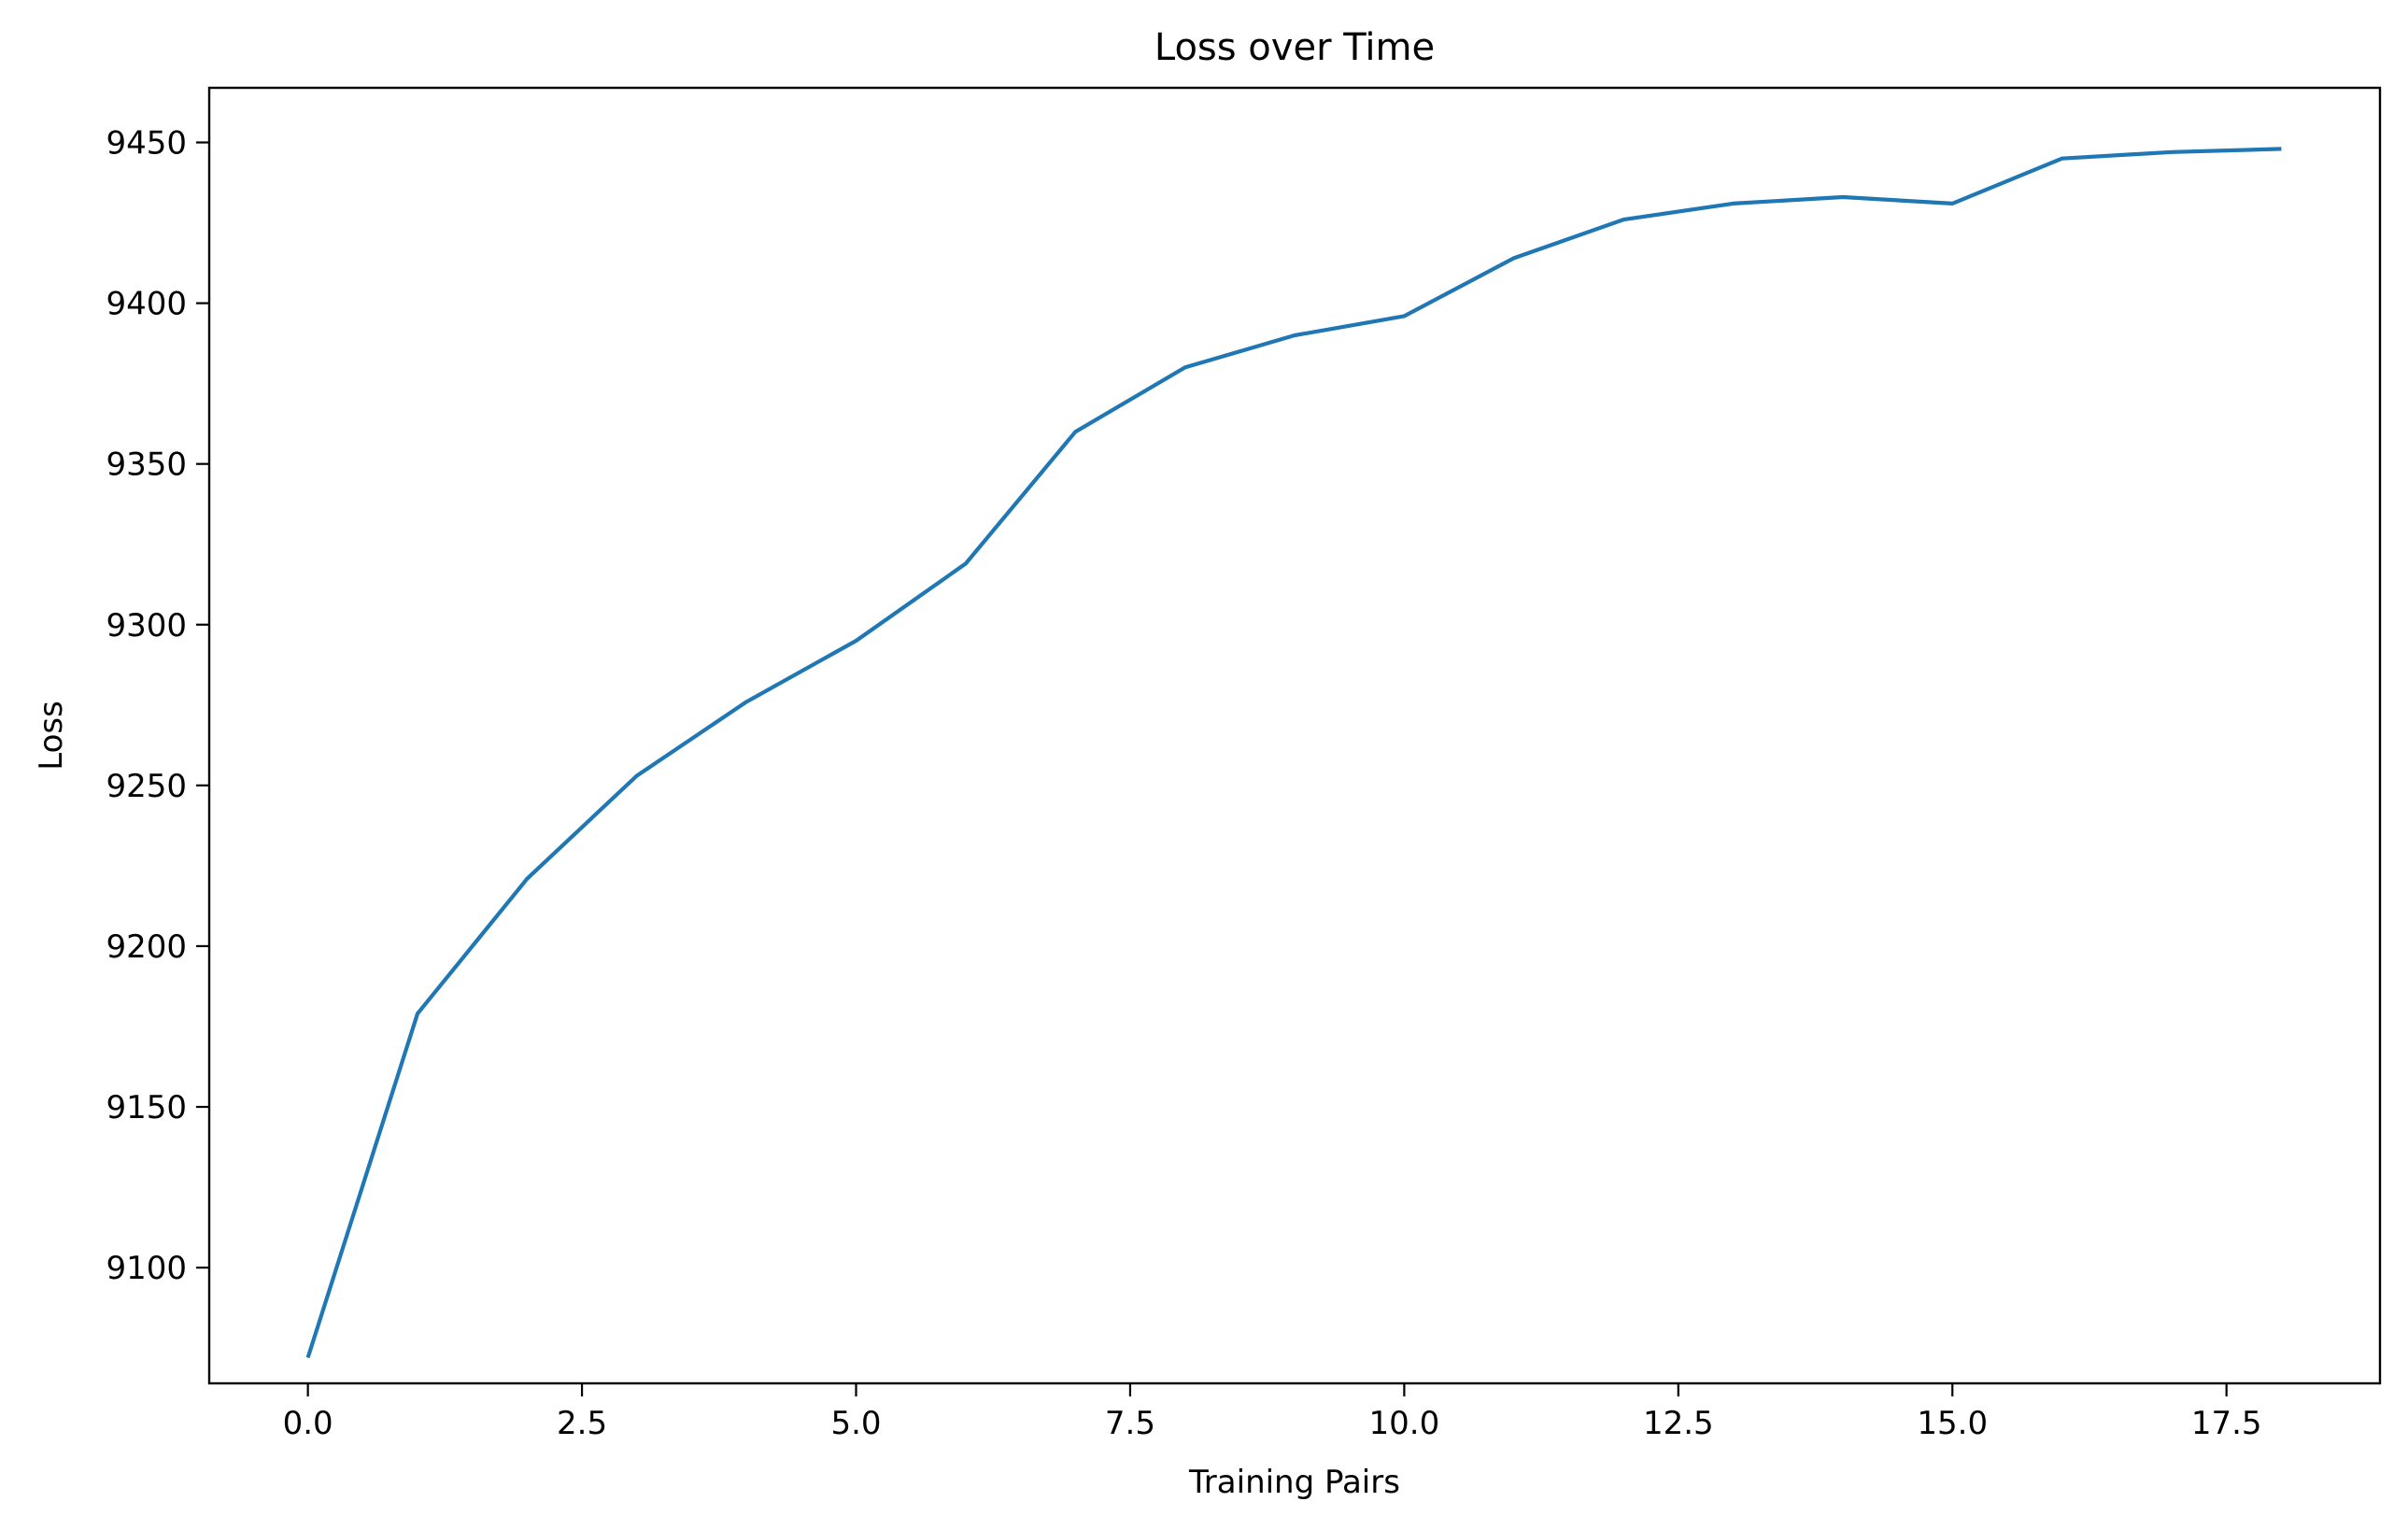 This screenshot has width=2408, height=1530. What do you see at coordinates (582, 1423) in the screenshot?
I see `x-tick-label: 2.5` at bounding box center [582, 1423].